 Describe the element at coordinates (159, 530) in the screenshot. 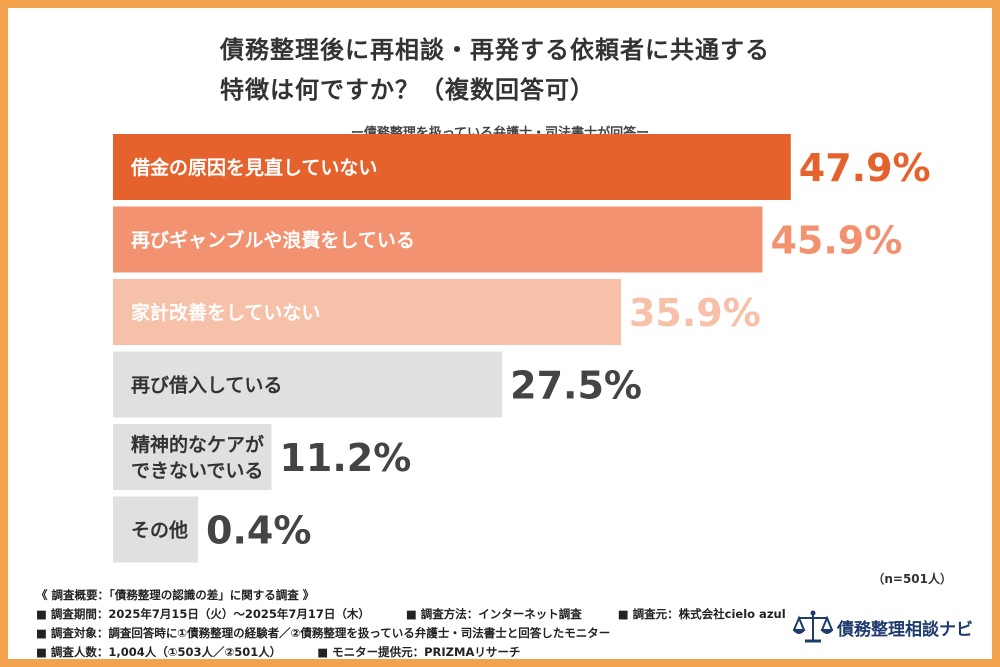

I see `category-label-6: その他` at that location.